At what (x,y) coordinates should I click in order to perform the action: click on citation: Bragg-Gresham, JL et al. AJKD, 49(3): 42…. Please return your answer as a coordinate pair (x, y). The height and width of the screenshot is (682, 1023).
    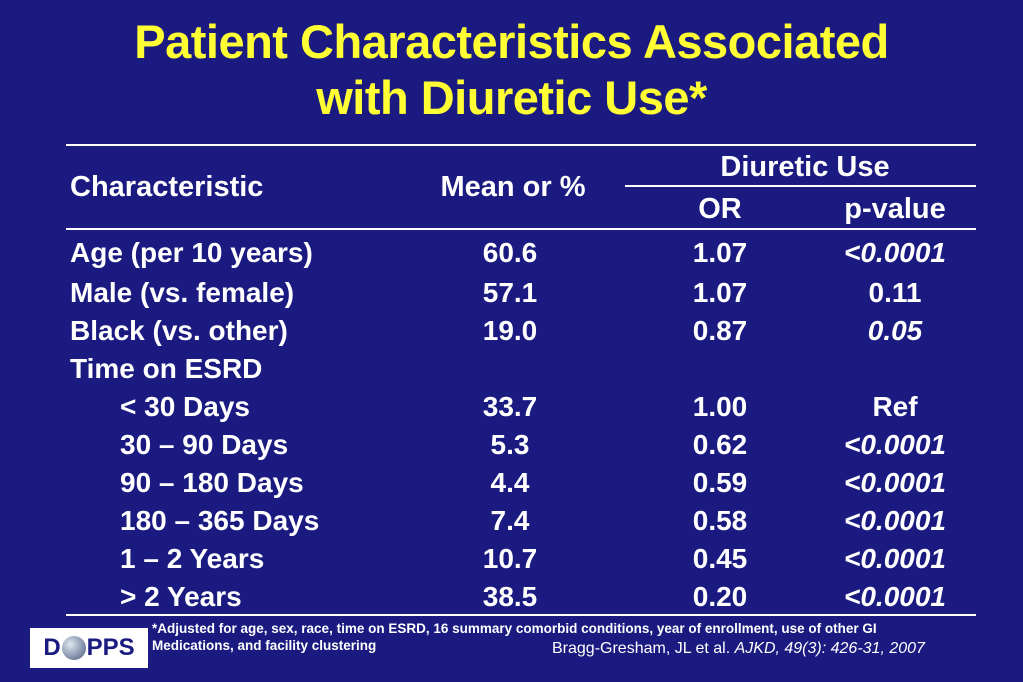
    Looking at the image, I should click on (738, 649).